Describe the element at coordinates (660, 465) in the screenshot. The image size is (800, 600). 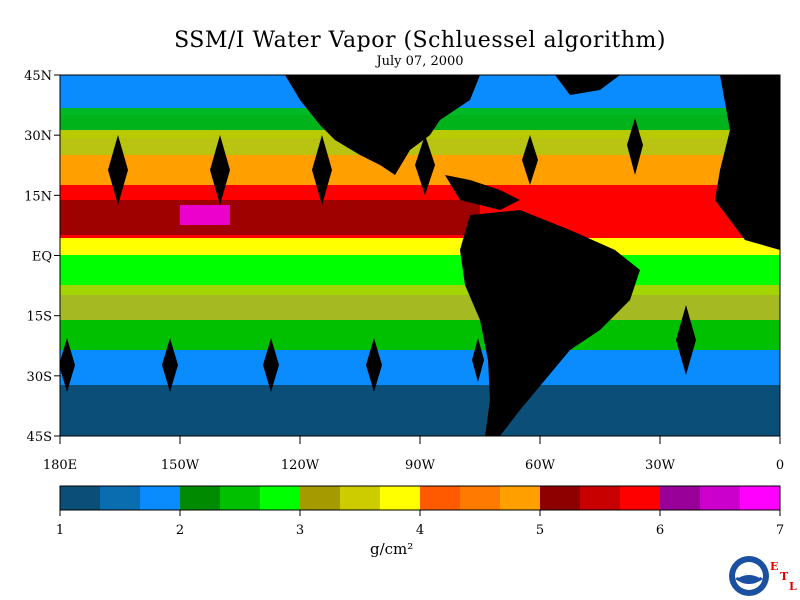
I see `lon-tick-label: 30W` at that location.